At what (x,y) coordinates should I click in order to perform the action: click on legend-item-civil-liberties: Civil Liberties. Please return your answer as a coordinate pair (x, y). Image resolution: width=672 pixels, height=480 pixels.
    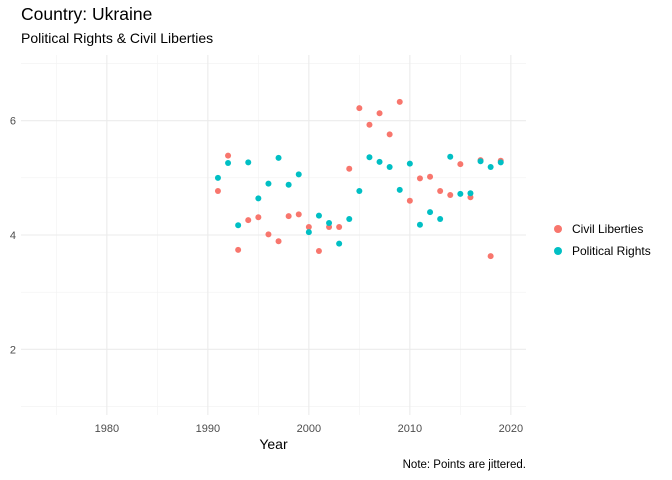
    Looking at the image, I should click on (601, 229).